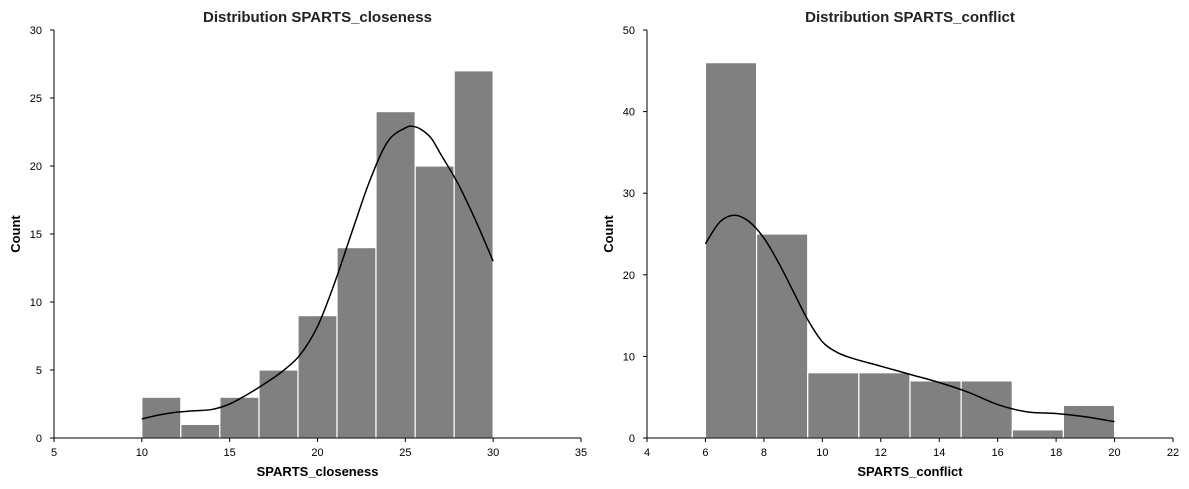  I want to click on x-tick-label: 14, so click(939, 453).